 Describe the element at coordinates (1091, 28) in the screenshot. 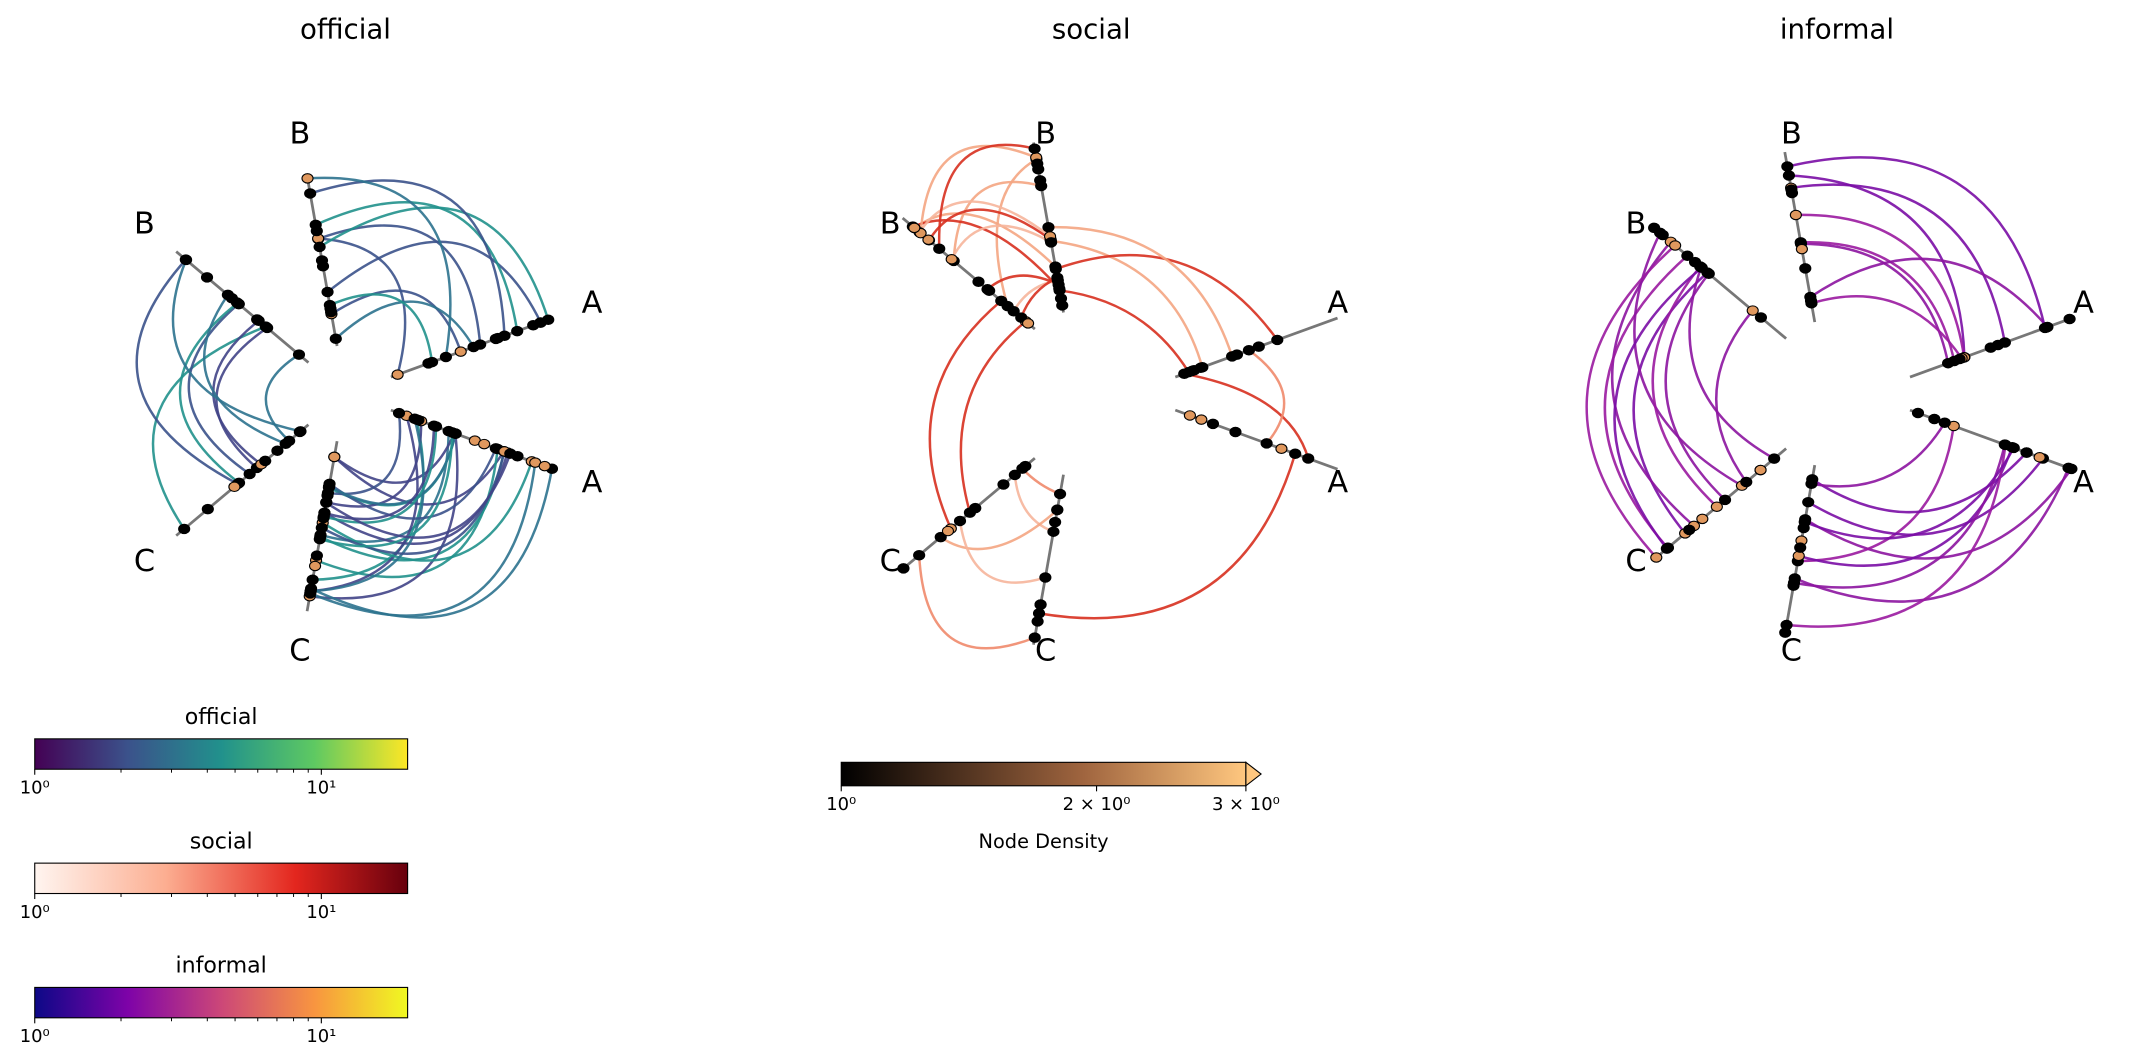

I see `panel-title: social` at that location.